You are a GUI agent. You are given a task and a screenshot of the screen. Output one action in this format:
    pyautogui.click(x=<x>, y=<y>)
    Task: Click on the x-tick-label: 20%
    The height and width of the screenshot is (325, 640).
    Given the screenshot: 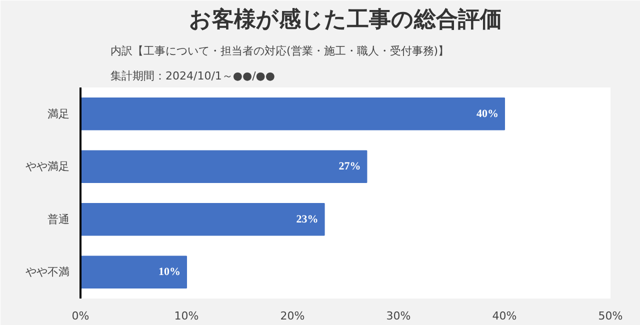 What is the action you would take?
    pyautogui.click(x=292, y=316)
    